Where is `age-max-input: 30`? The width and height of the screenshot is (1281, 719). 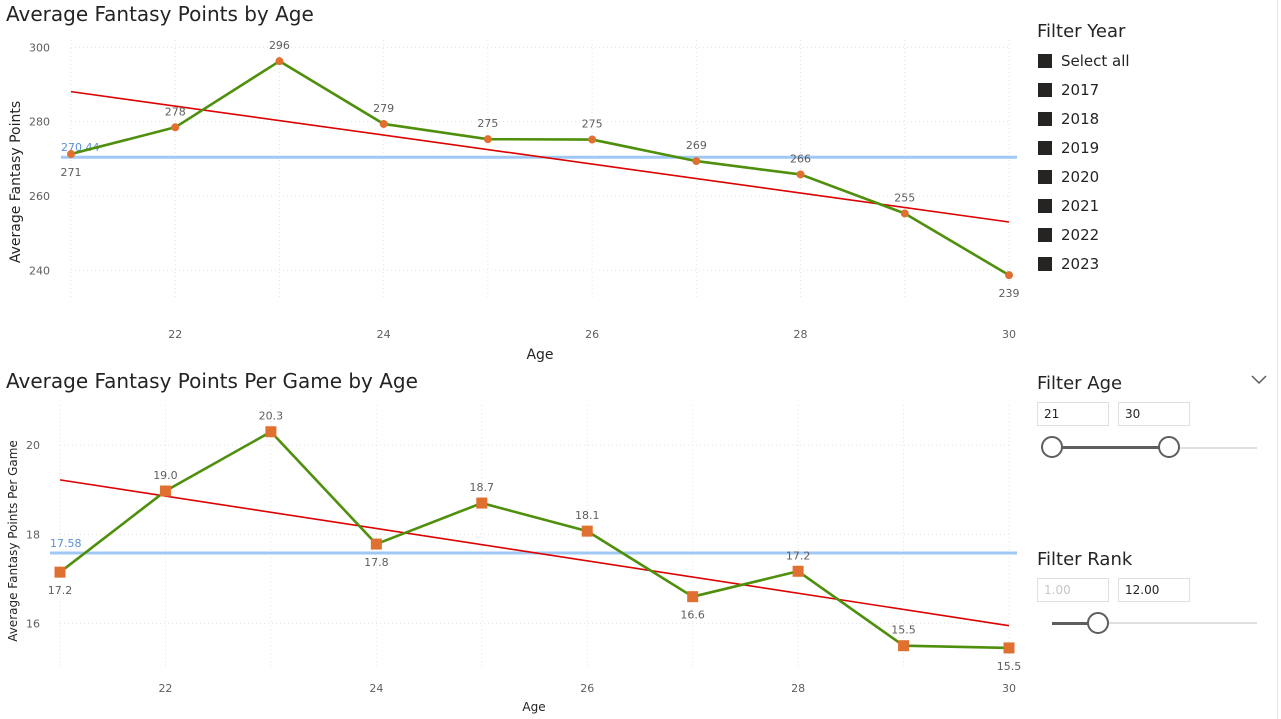
age-max-input: 30 is located at coordinates (1154, 414).